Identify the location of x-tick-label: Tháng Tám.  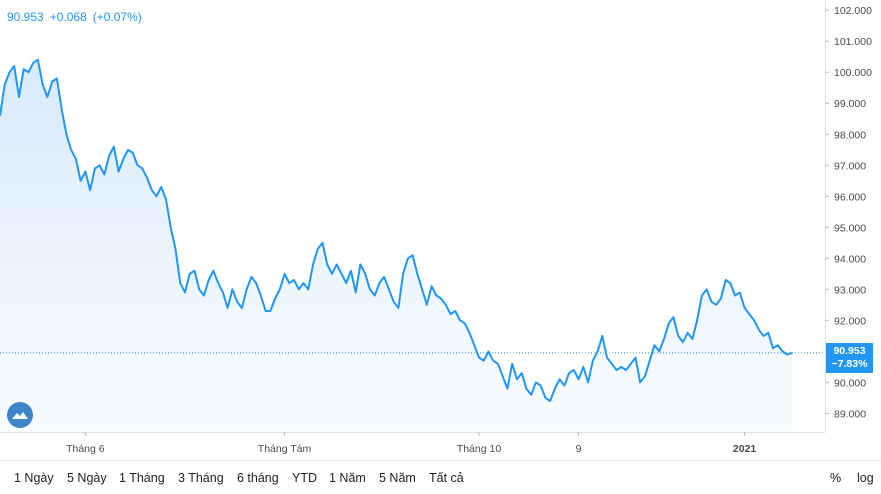
(285, 449).